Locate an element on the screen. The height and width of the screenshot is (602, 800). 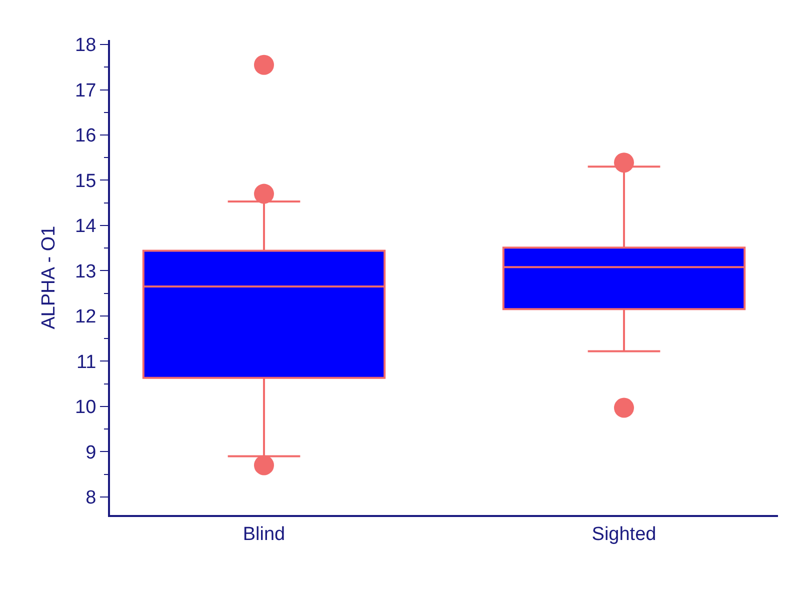
y-tick-label: 17 is located at coordinates (85, 91).